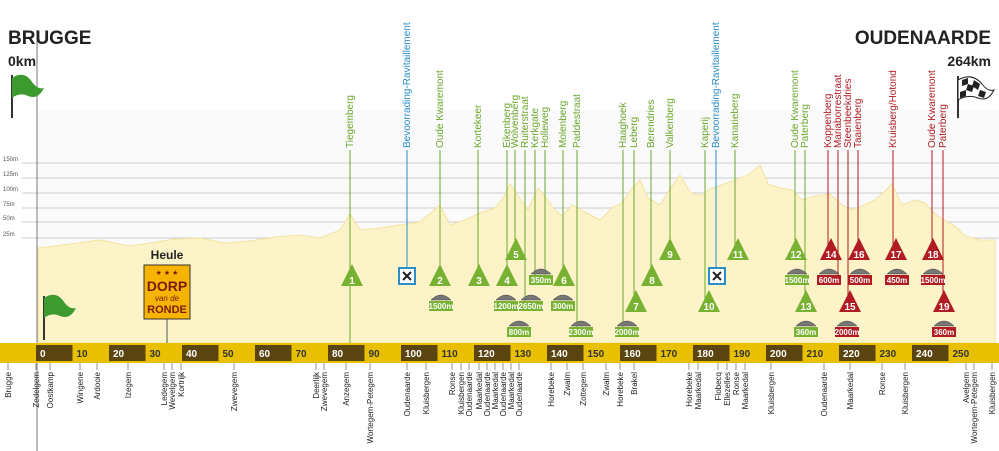  Describe the element at coordinates (535, 128) in the screenshot. I see `top-label: Kerkgate` at that location.